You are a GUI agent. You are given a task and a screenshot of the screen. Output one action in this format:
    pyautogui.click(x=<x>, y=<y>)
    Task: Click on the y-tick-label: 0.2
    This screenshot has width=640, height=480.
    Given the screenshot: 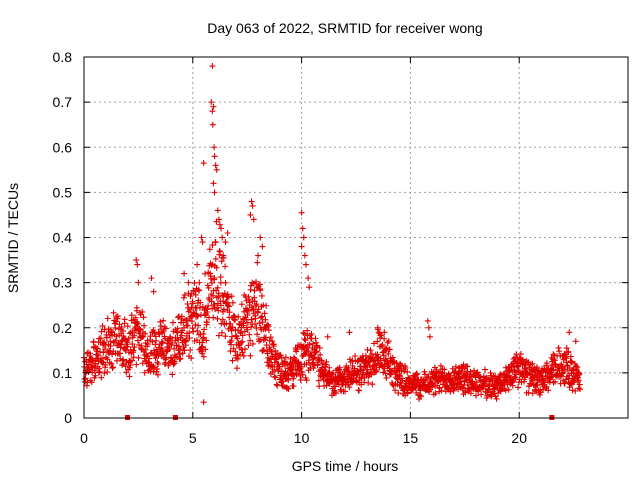 What is the action you would take?
    pyautogui.click(x=63, y=328)
    